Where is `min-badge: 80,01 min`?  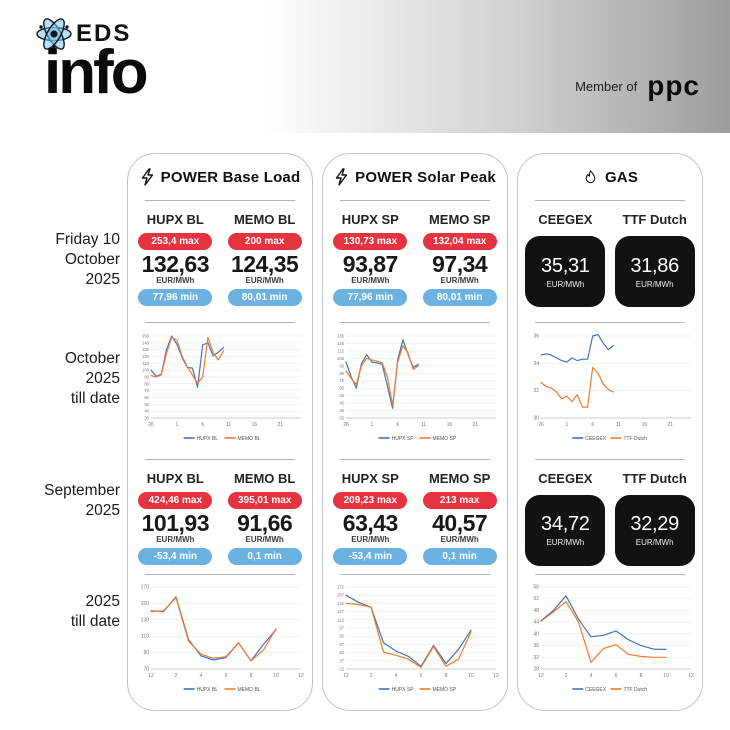
min-badge: 80,01 min is located at coordinates (459, 298).